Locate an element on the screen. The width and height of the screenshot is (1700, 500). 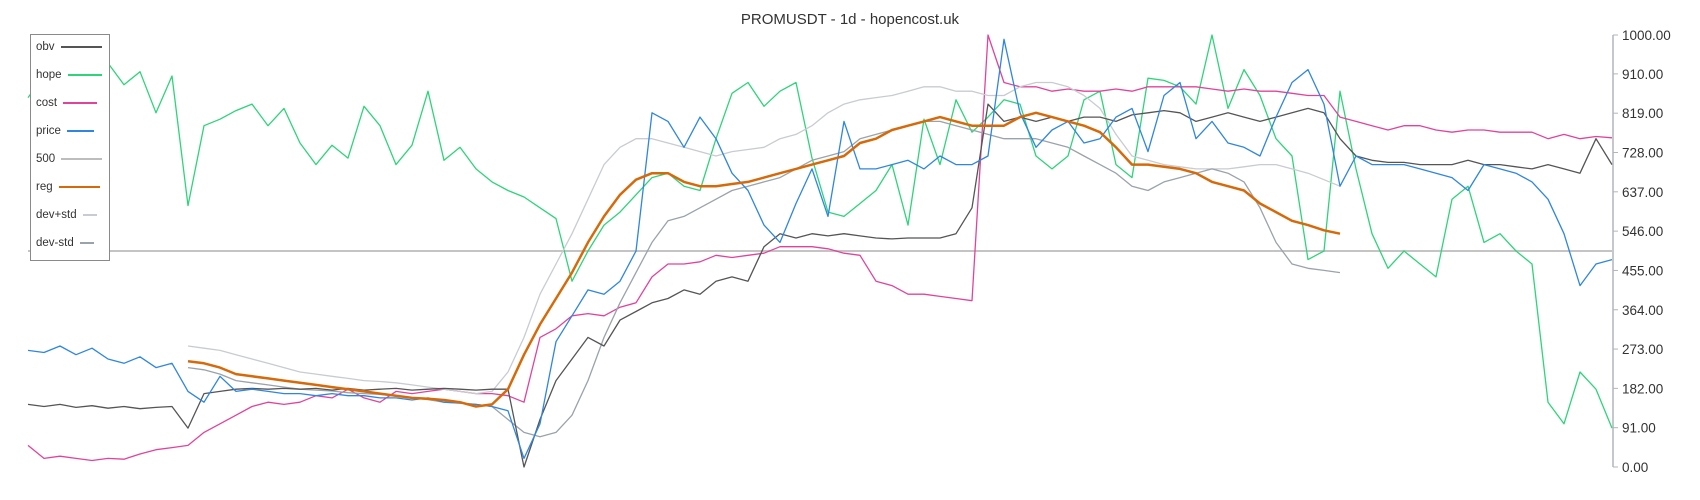
y-tick-label: 273.00 is located at coordinates (1642, 349).